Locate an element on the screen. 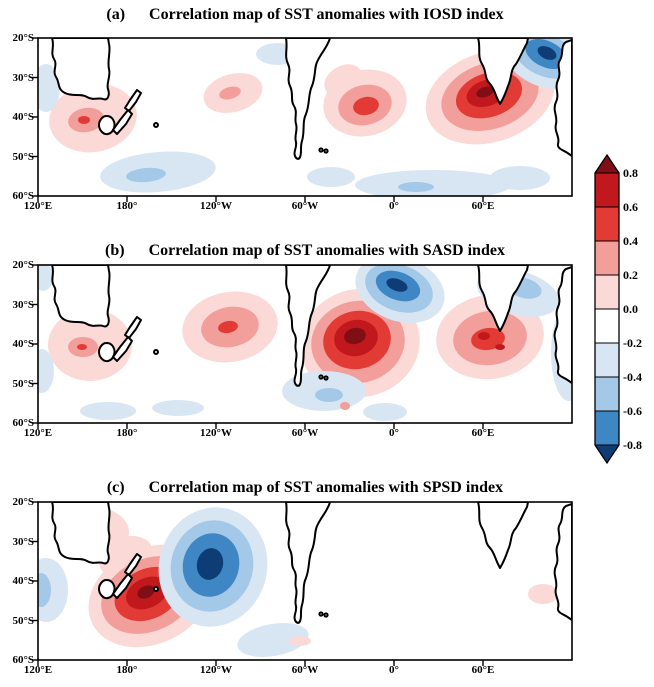 The width and height of the screenshot is (654, 687). panel-b-positive-blob-indian-ocean is located at coordinates (490, 337).